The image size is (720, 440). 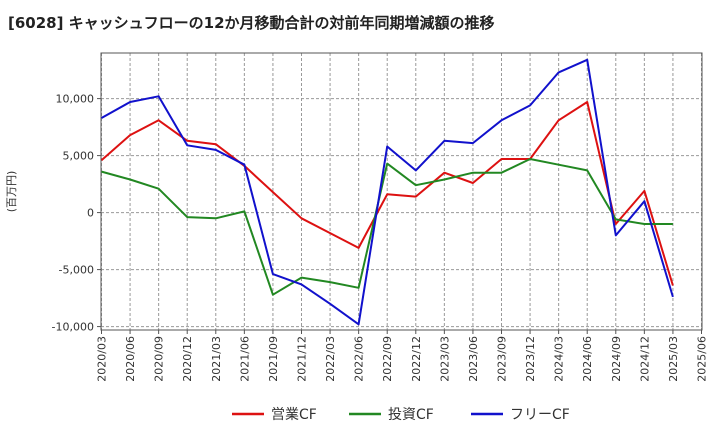 What do you see at coordinates (387, 359) in the screenshot?
I see `x-tick-label: 2022/09` at bounding box center [387, 359].